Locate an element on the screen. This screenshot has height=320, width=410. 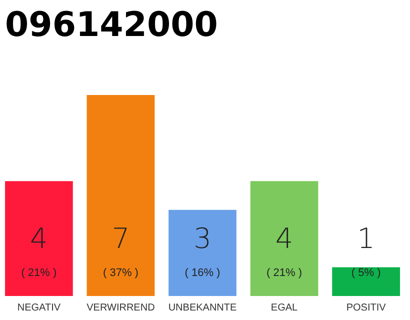
annotation: ( 5% ) is located at coordinates (366, 273).